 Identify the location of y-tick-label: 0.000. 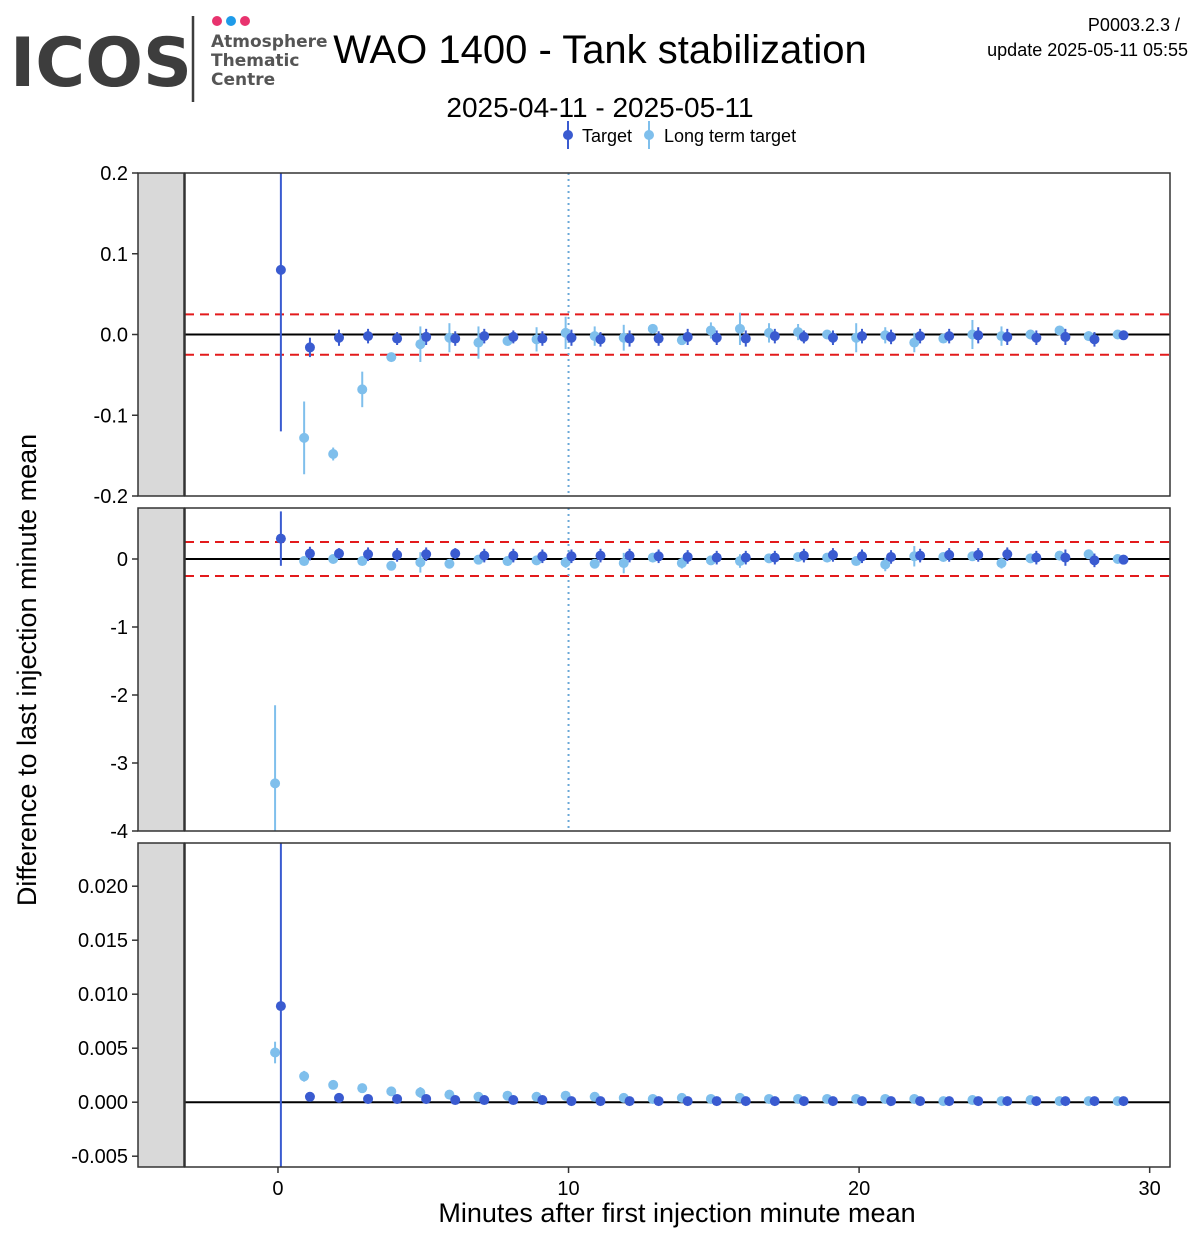
(103, 1103).